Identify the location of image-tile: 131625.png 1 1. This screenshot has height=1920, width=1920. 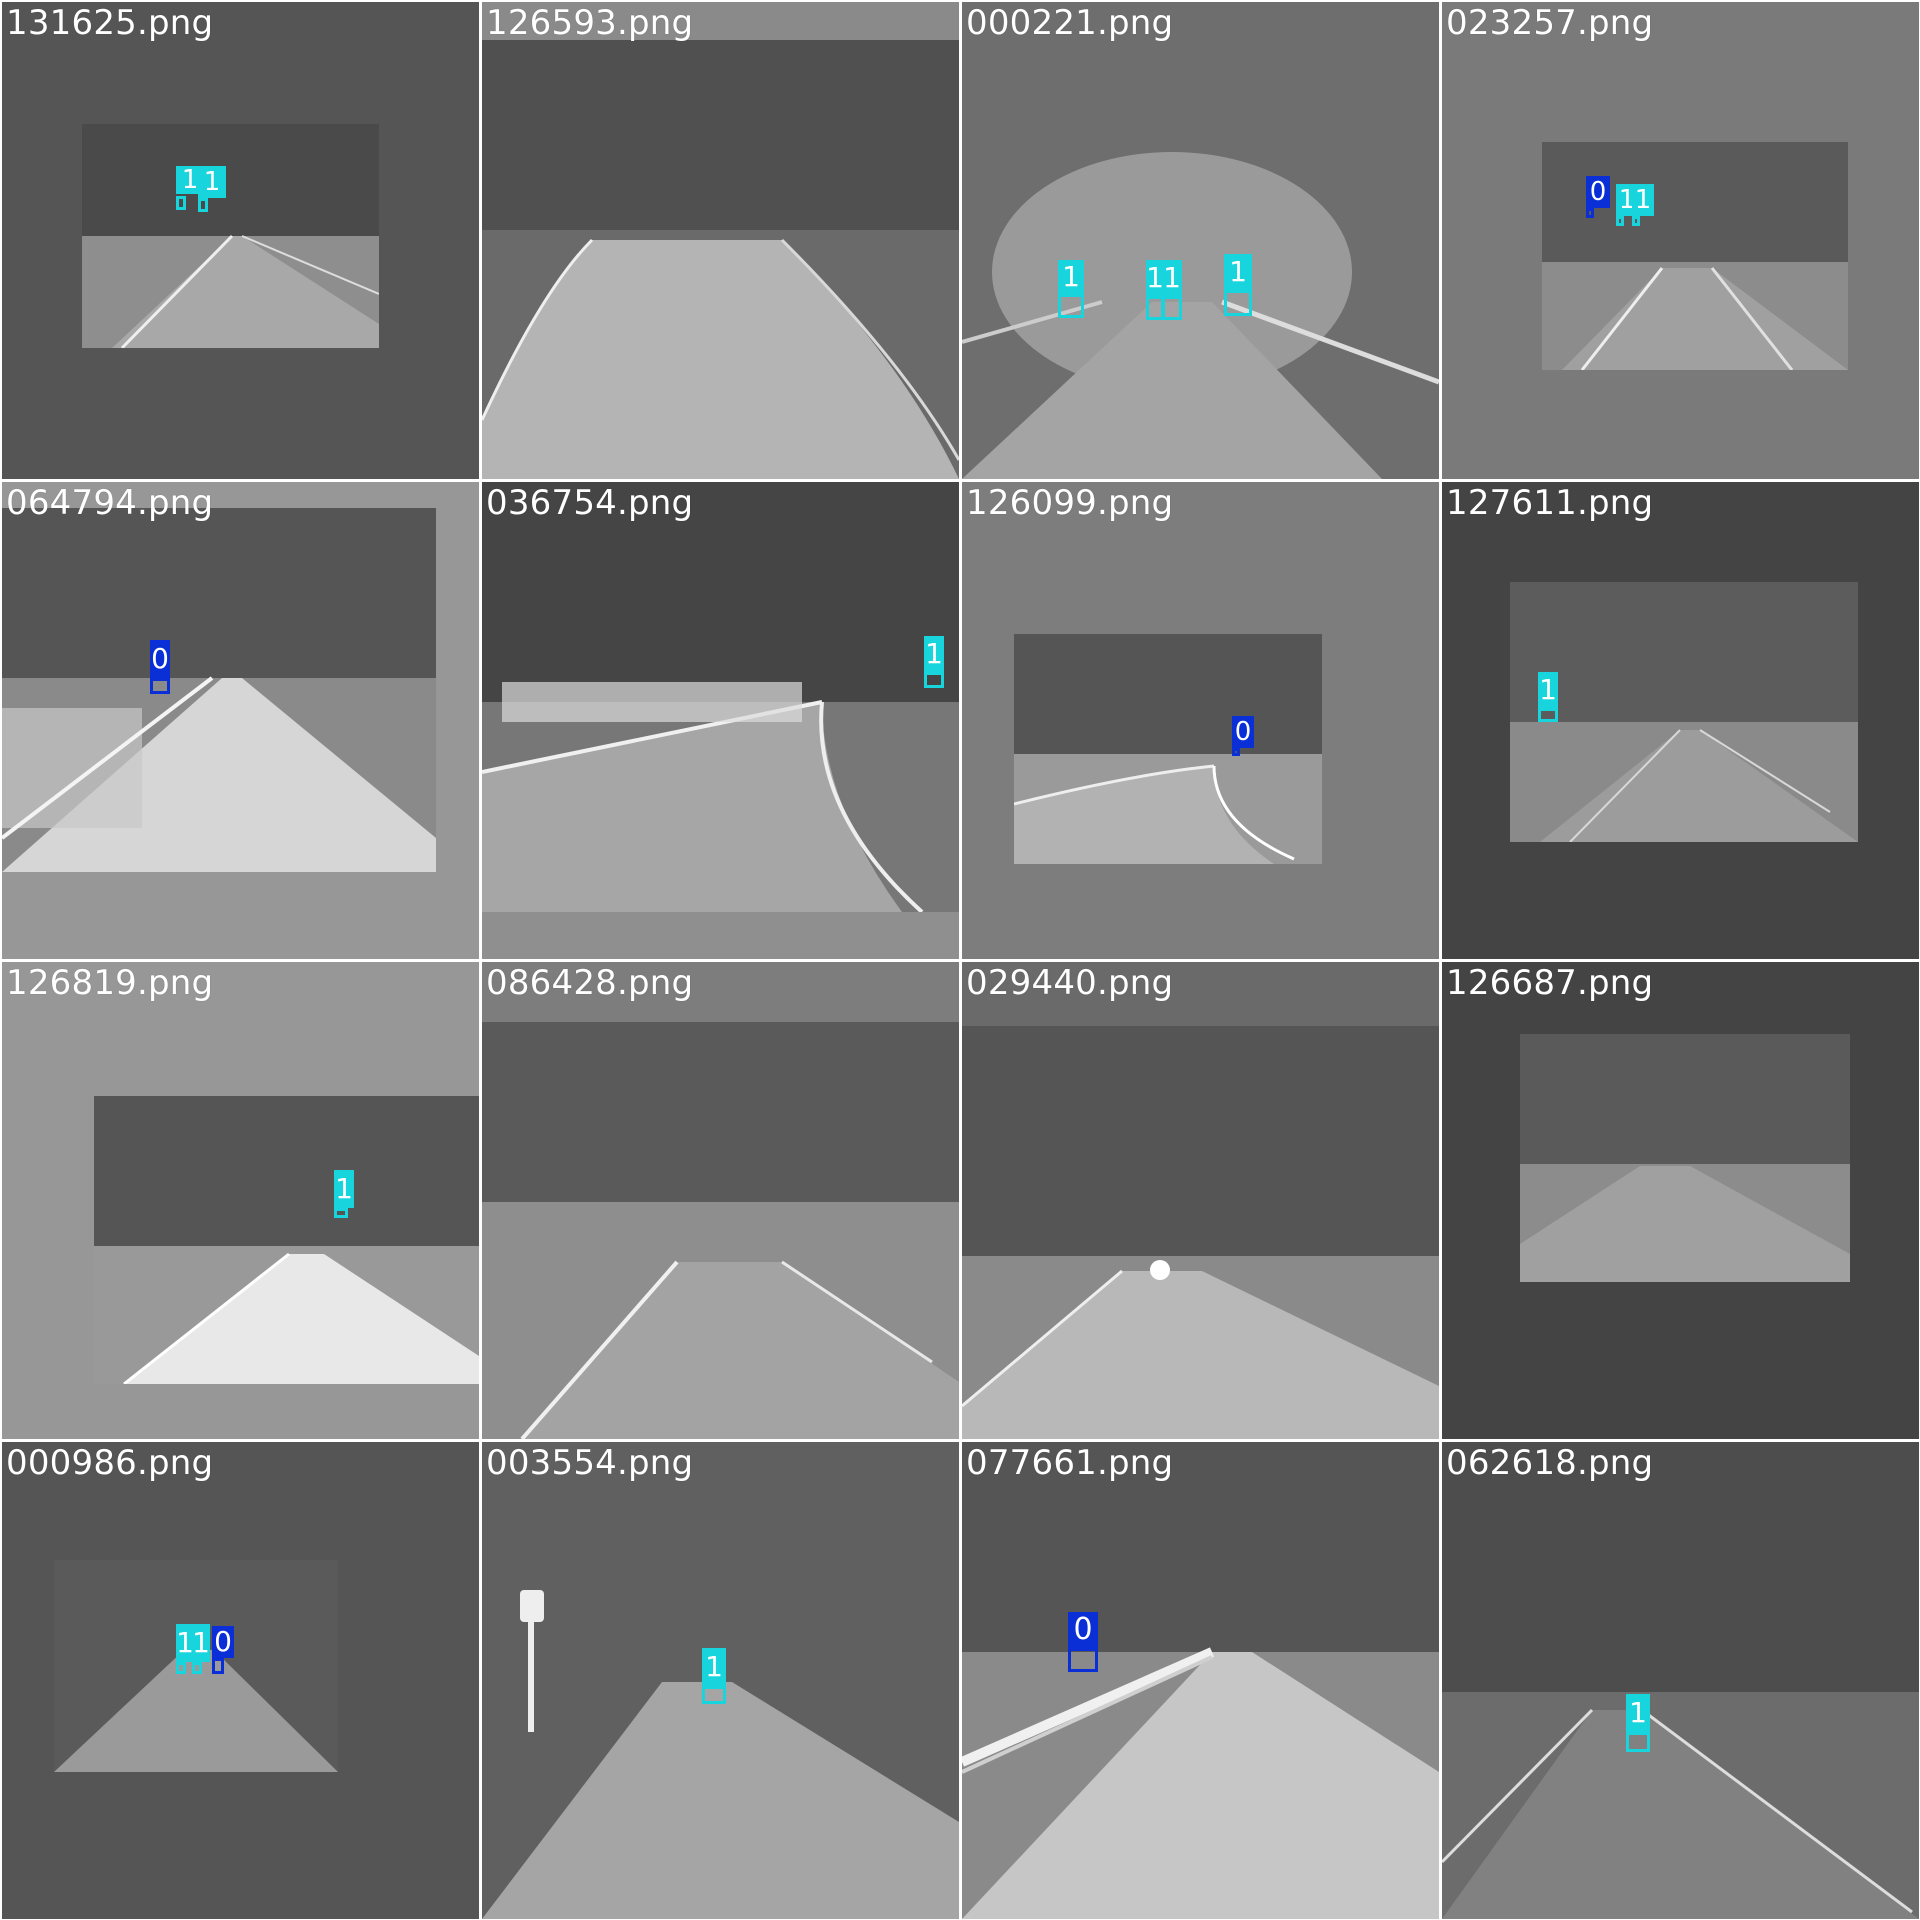
(240, 240).